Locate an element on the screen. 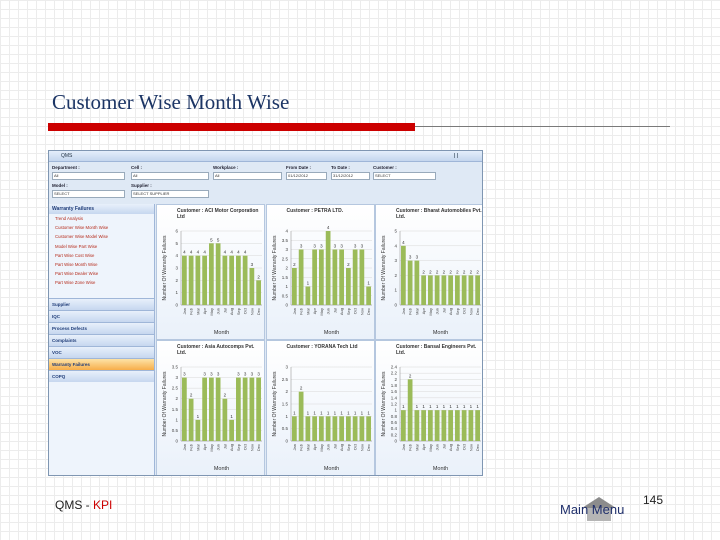 The width and height of the screenshot is (720, 540). filter-input: 01/12/2012 is located at coordinates (306, 176).